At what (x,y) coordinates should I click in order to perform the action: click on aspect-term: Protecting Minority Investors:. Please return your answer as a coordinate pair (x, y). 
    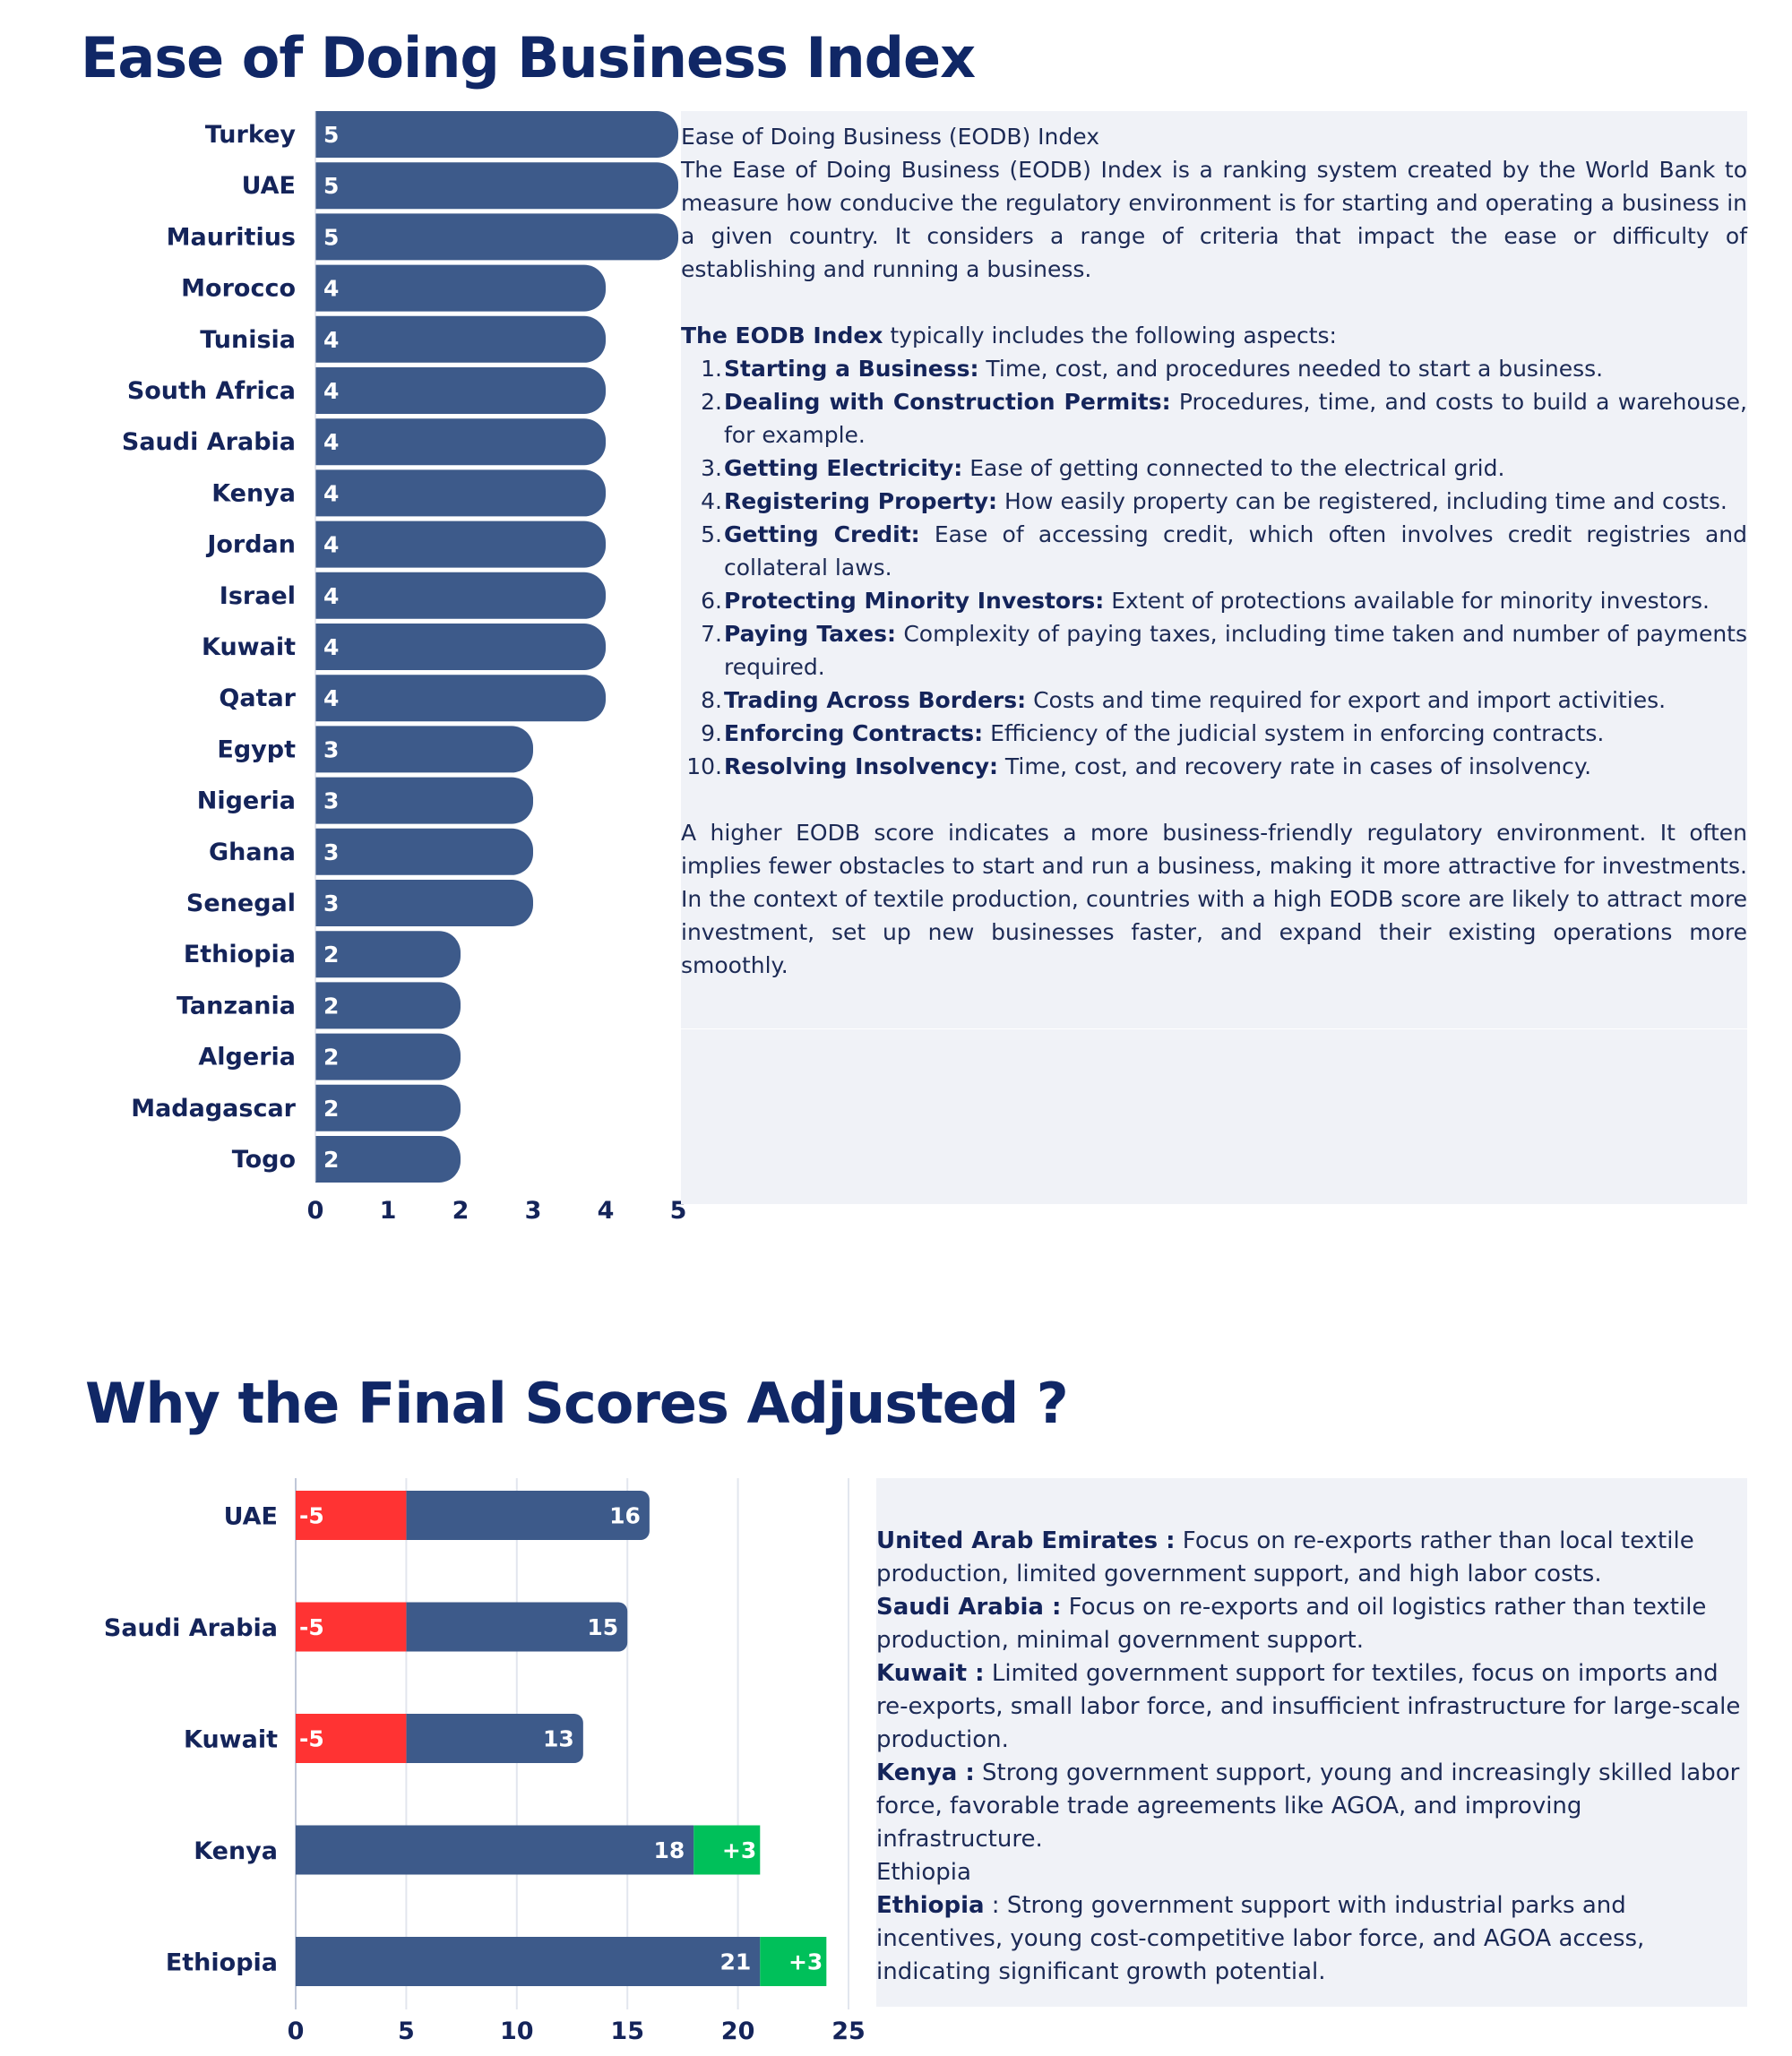
    Looking at the image, I should click on (914, 601).